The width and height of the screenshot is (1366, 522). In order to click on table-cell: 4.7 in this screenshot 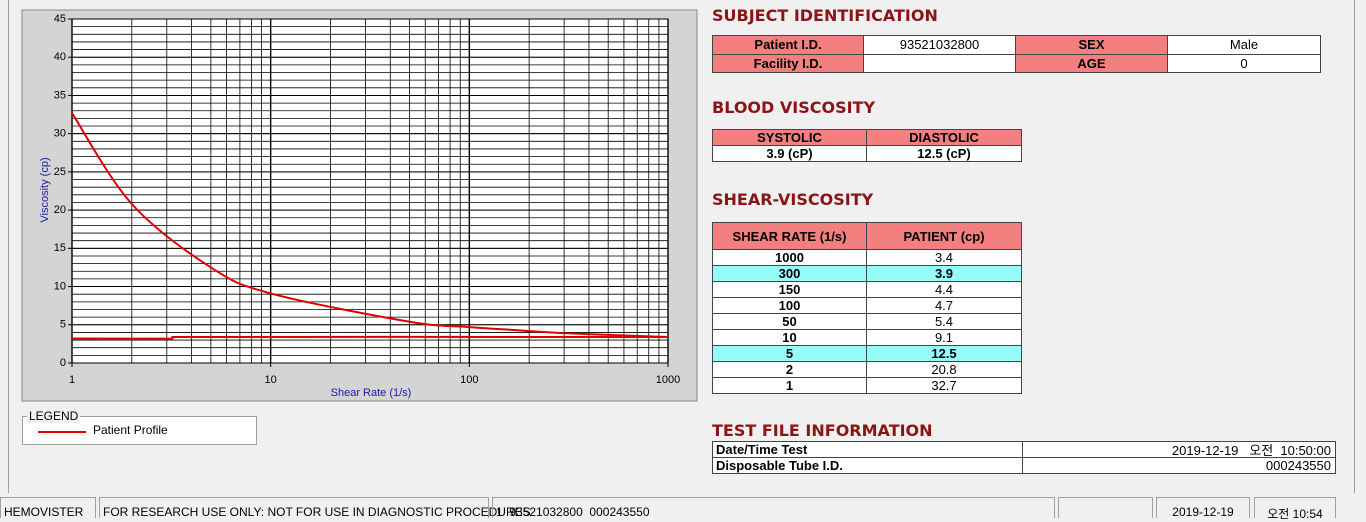, I will do `click(944, 306)`.